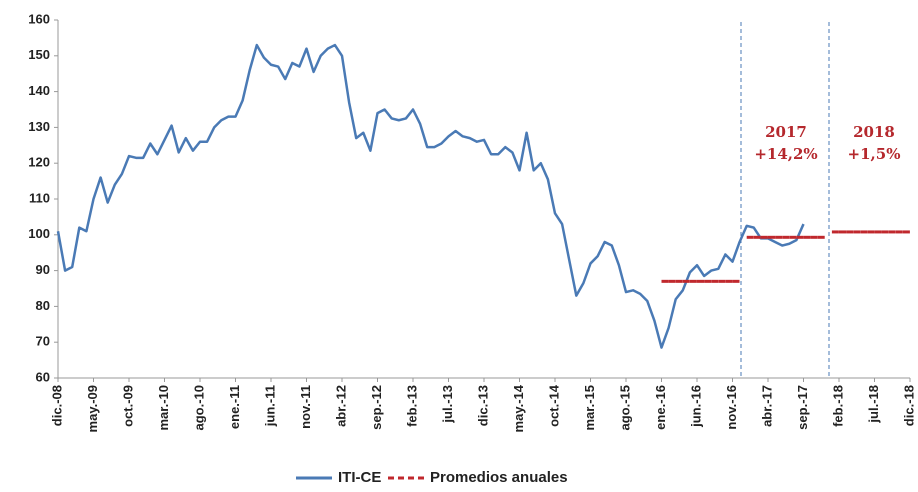 The height and width of the screenshot is (492, 918). Describe the element at coordinates (482, 405) in the screenshot. I see `x-tick-label: dic.-13` at that location.